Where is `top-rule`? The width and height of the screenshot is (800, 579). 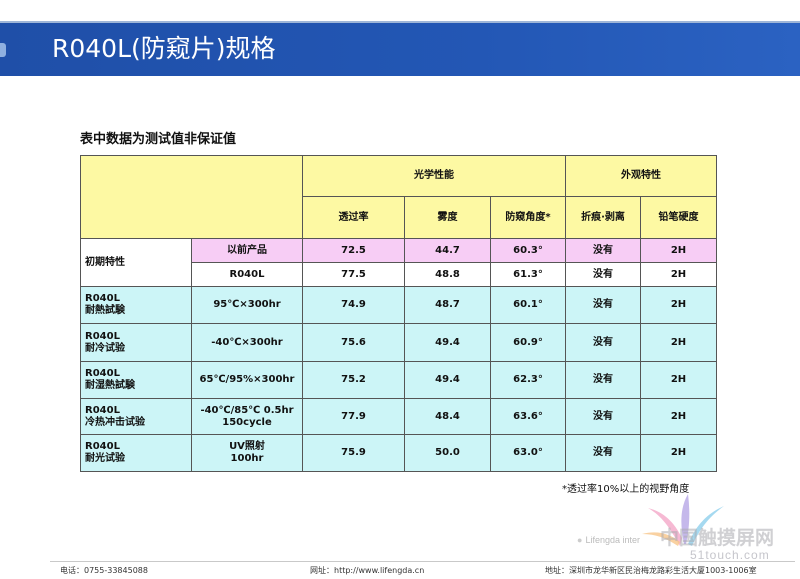 top-rule is located at coordinates (400, 22).